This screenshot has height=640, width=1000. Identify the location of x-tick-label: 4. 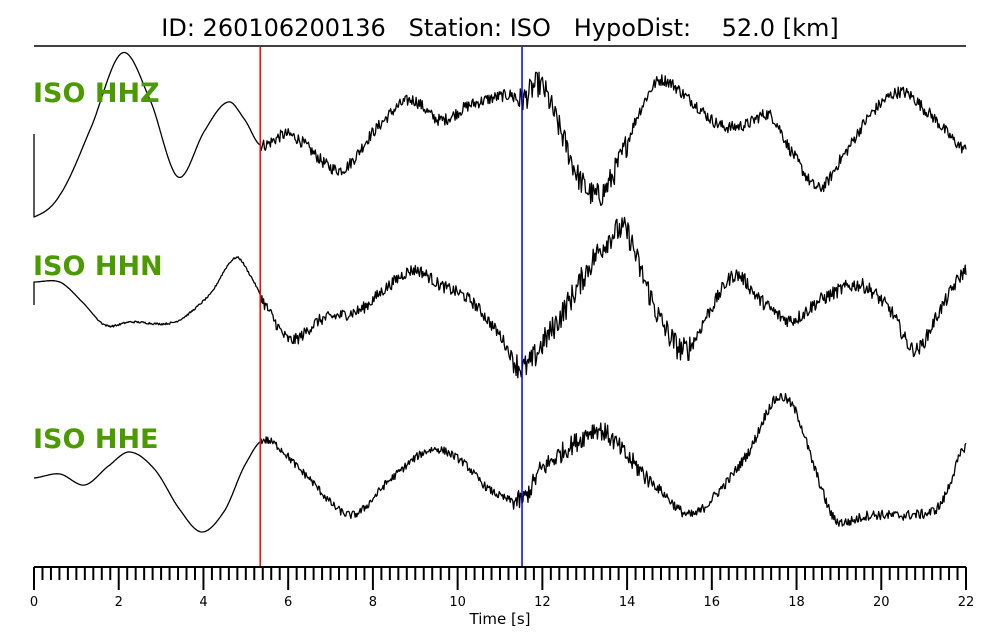
(203, 602).